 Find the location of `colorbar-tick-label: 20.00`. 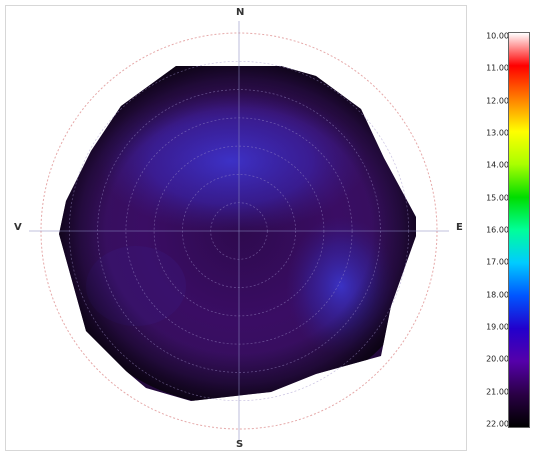

colorbar-tick-label: 20.00 is located at coordinates (497, 359).